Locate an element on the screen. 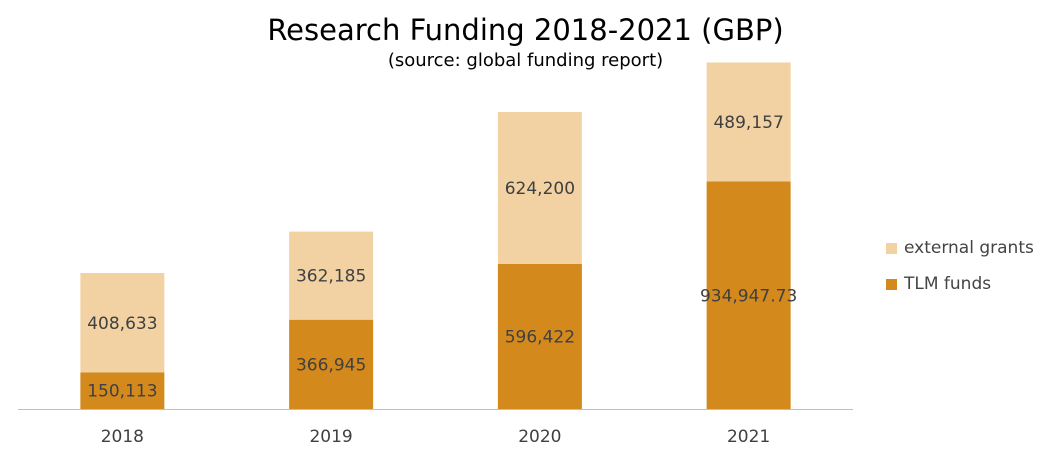 This screenshot has height=457, width=1051. legend-item-tlm-funds: TLM funds is located at coordinates (966, 284).